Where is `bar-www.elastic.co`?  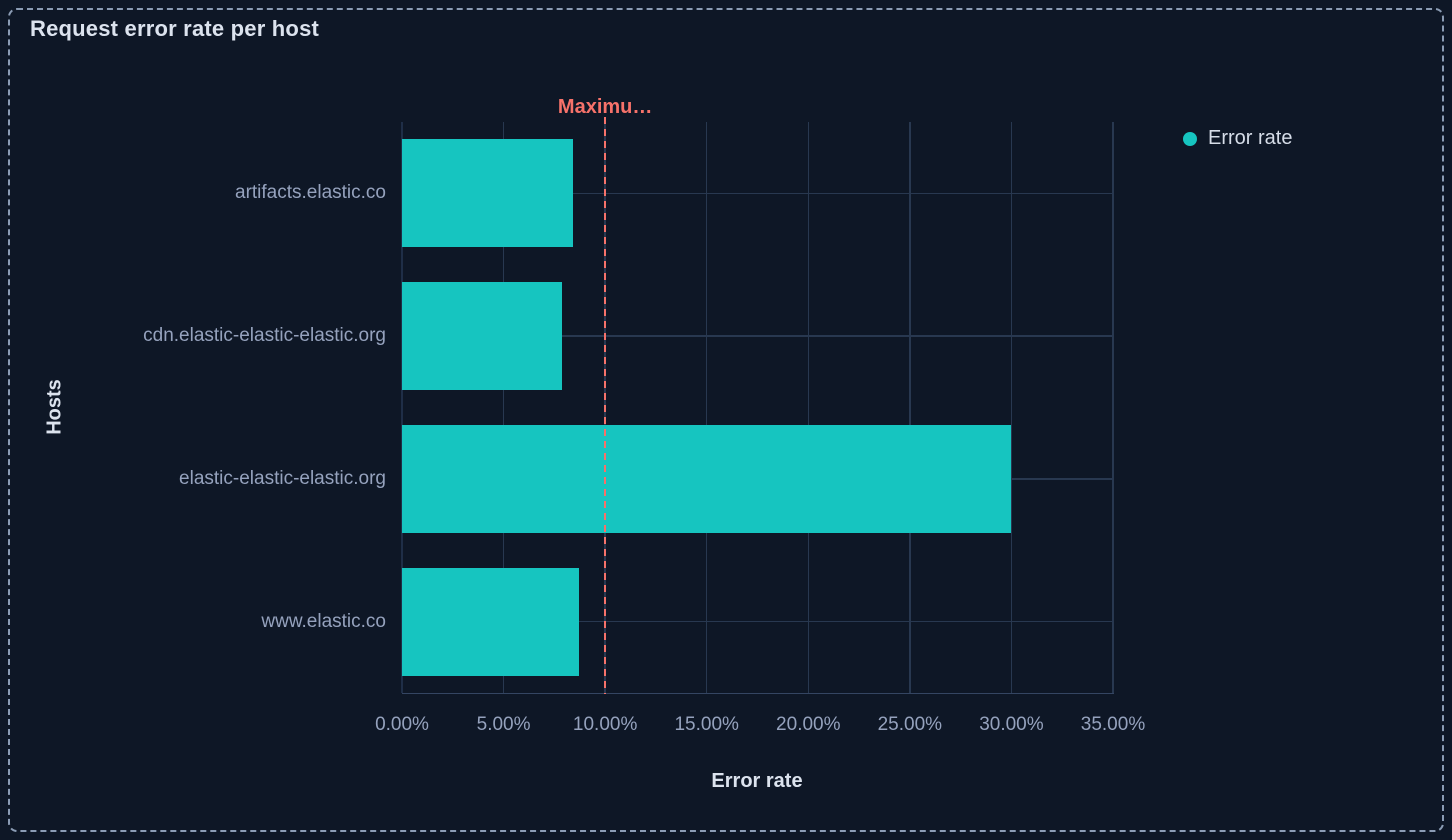
bar-www.elastic.co is located at coordinates (490, 621).